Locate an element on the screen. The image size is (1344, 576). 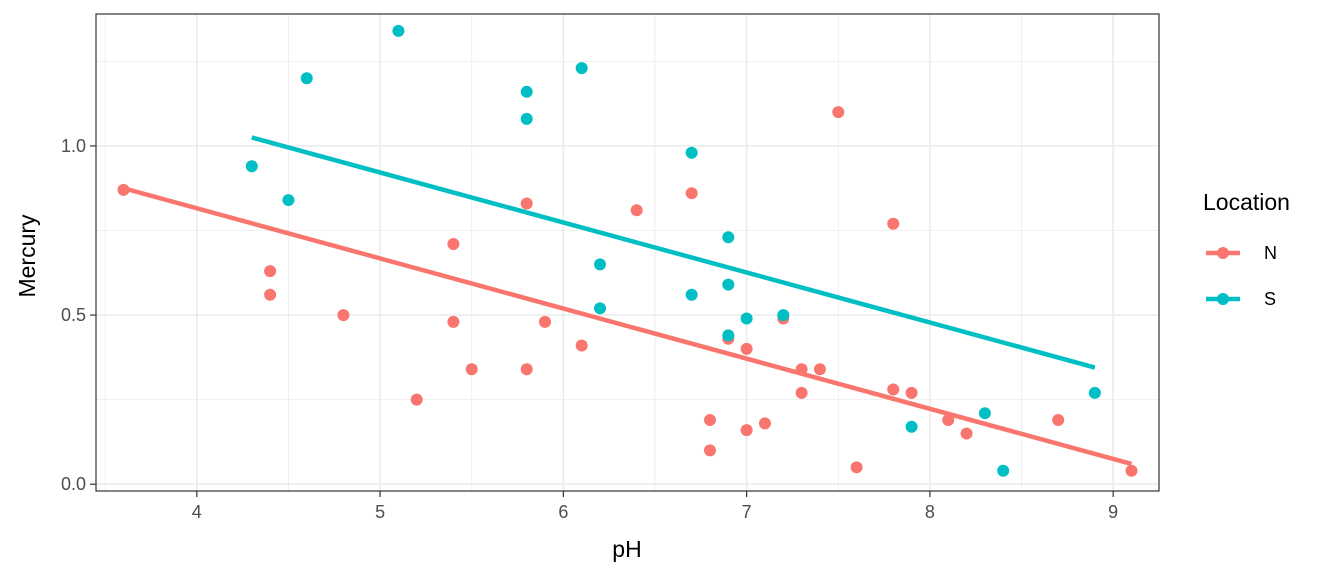
legend: Location N S is located at coordinates (1246, 249).